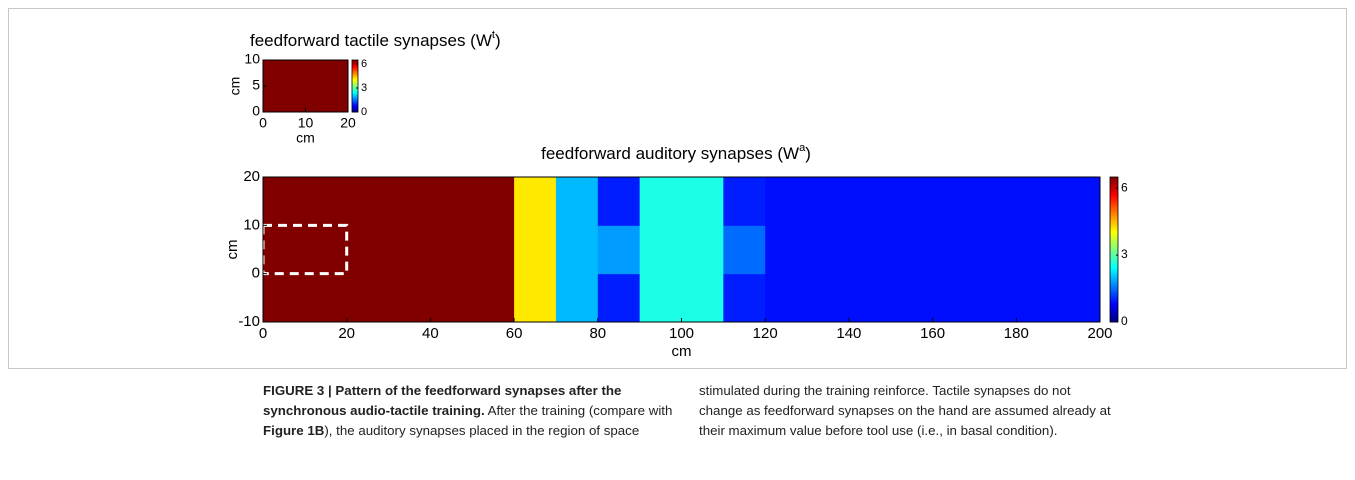 Image resolution: width=1355 pixels, height=480 pixels. I want to click on x-tick-label: 140, so click(848, 333).